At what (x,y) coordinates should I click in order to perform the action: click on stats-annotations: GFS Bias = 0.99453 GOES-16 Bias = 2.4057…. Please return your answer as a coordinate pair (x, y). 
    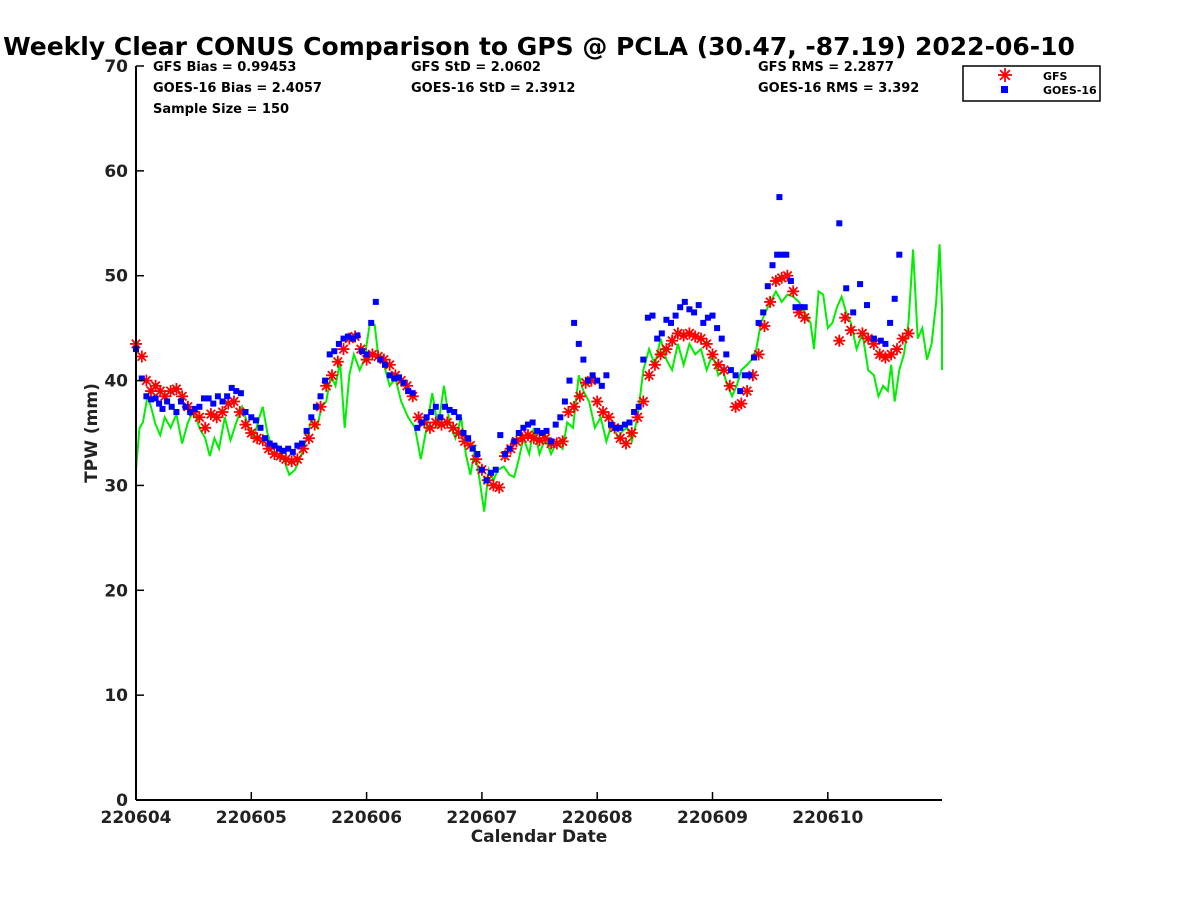
    Looking at the image, I should click on (536, 88).